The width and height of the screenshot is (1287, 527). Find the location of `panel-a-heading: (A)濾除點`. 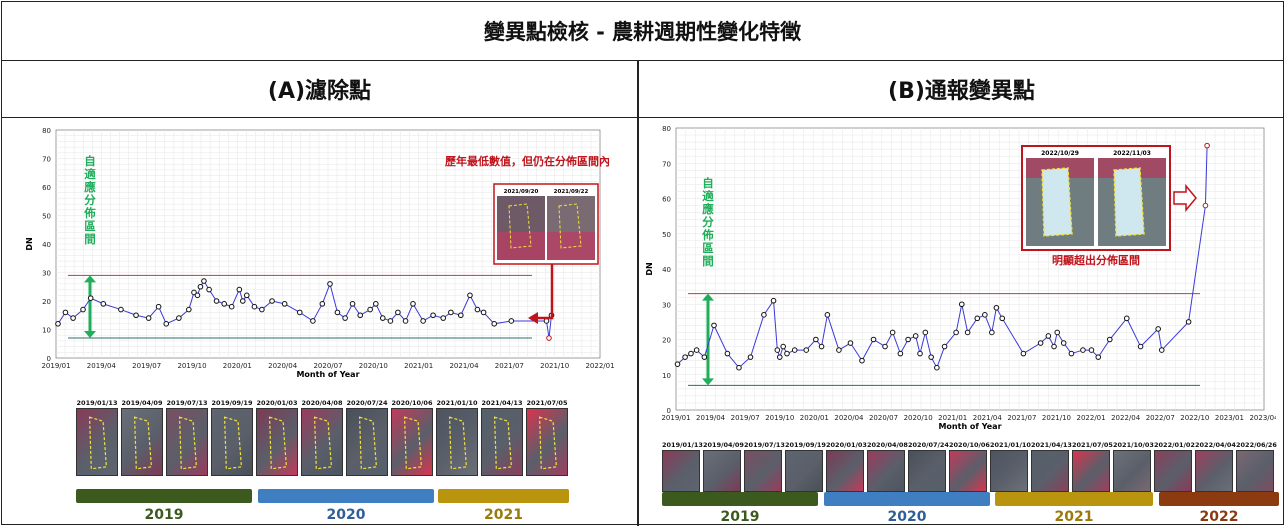

panel-a-heading: (A)濾除點 is located at coordinates (319, 89).